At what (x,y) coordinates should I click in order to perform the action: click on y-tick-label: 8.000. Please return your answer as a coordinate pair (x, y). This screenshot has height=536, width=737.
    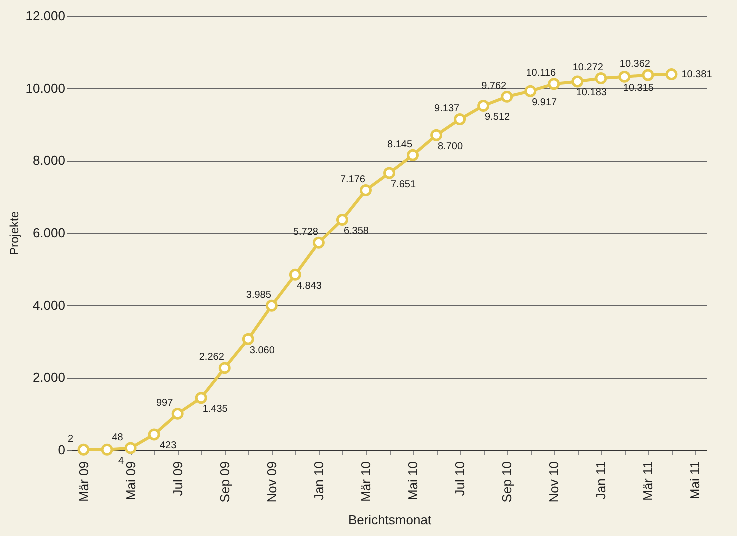
    Looking at the image, I should click on (49, 160).